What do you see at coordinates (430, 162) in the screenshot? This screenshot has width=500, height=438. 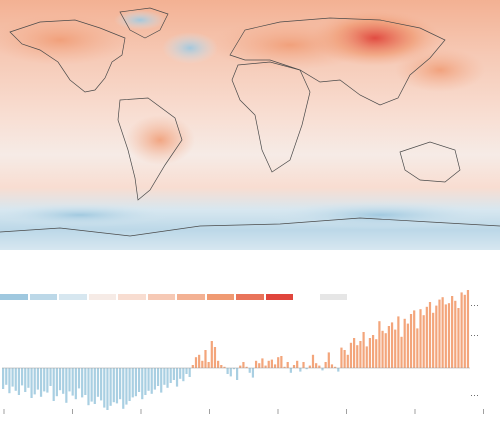 I see `australia-outline` at bounding box center [430, 162].